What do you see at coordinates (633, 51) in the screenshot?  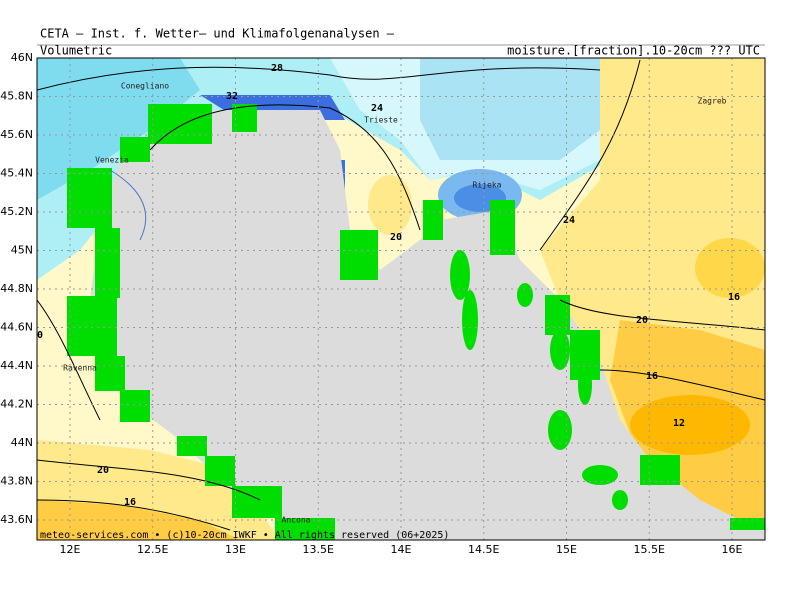 I see `subtitle-right: moisture.[fraction].10-20cm ??? UTC` at bounding box center [633, 51].